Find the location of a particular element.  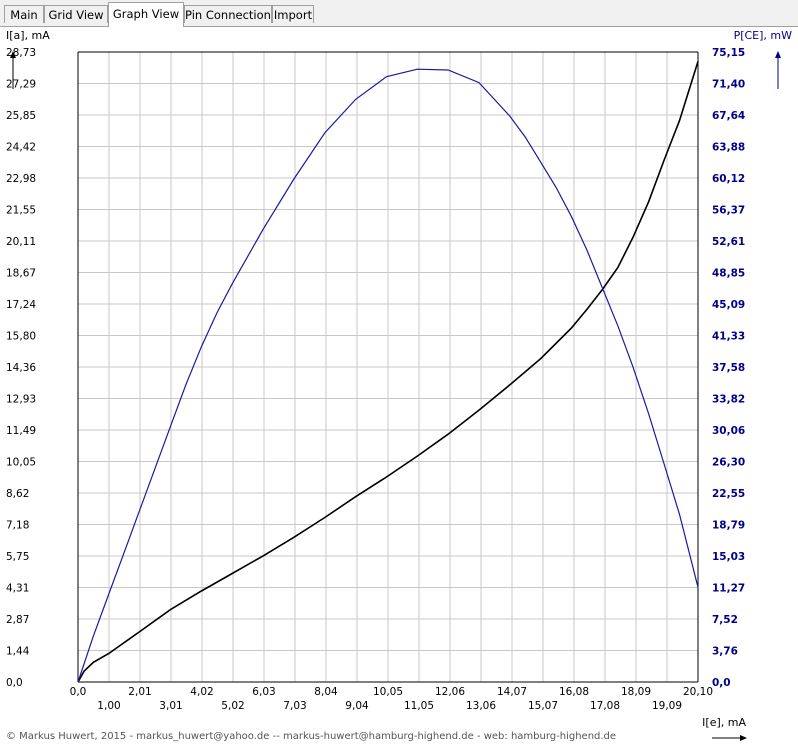

right-tick-label: 11,27 is located at coordinates (728, 589).